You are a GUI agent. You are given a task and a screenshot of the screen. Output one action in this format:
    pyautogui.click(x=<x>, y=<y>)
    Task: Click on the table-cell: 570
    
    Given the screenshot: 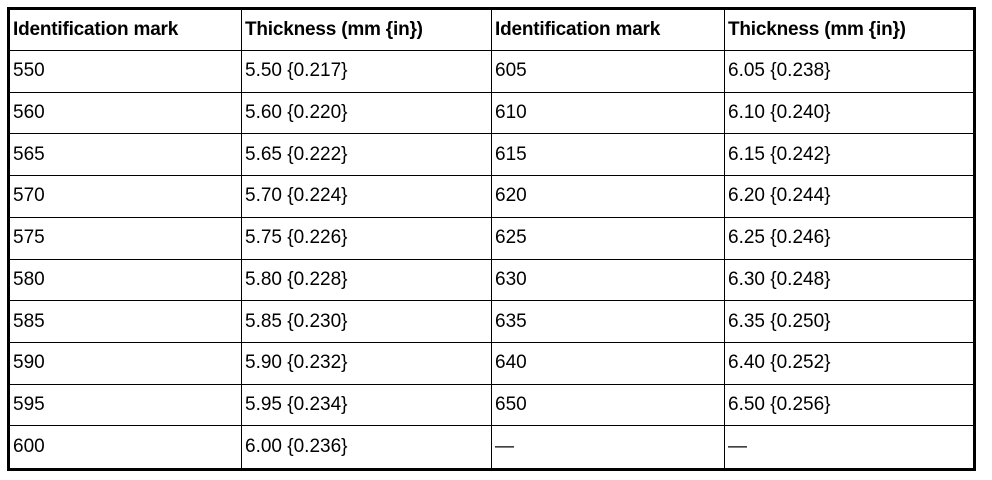 What is the action you would take?
    pyautogui.click(x=125, y=196)
    